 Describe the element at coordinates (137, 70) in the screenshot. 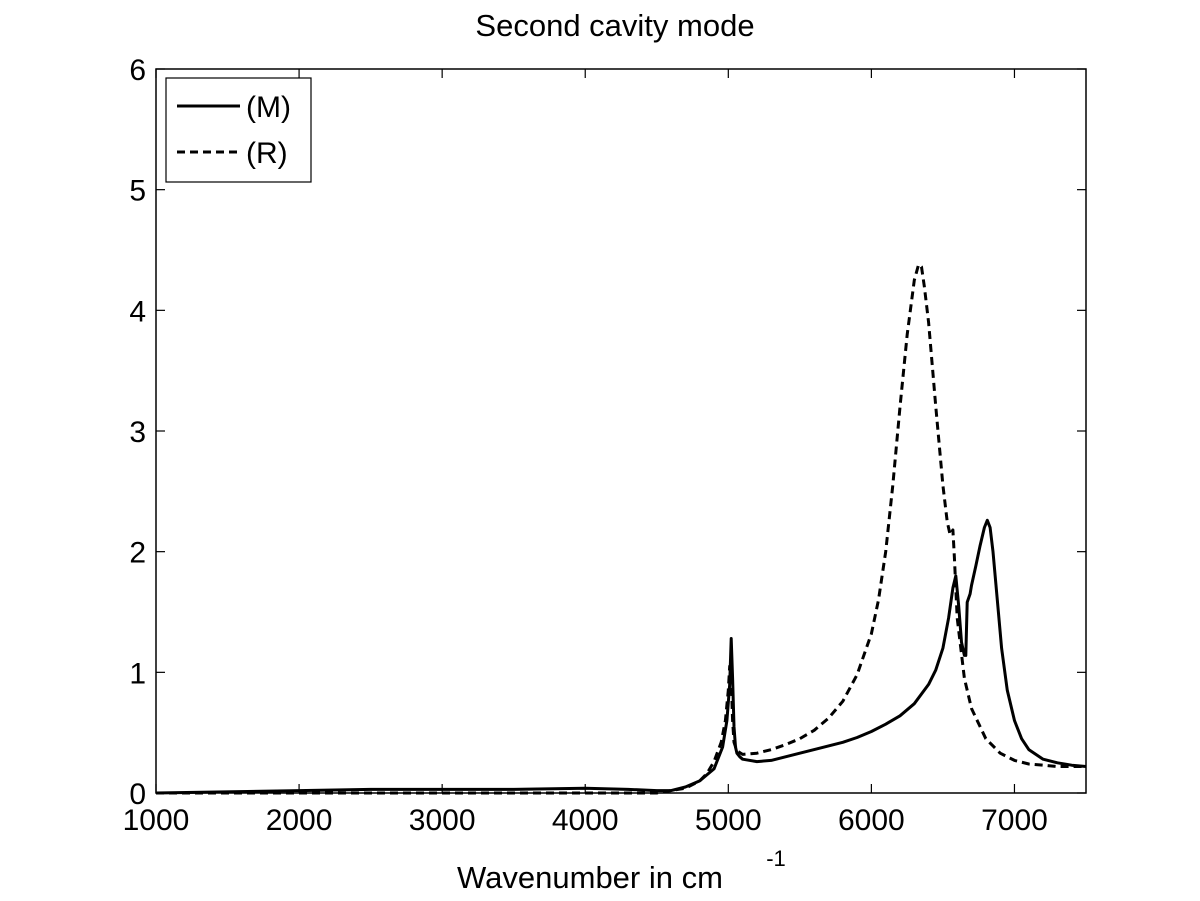

I see `y-tick-label: 6` at that location.